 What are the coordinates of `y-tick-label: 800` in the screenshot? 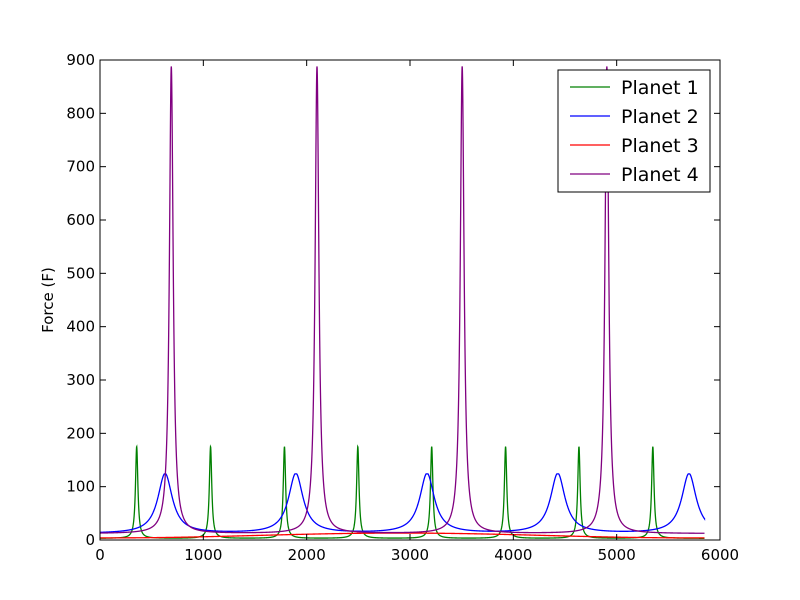 It's located at (80, 113).